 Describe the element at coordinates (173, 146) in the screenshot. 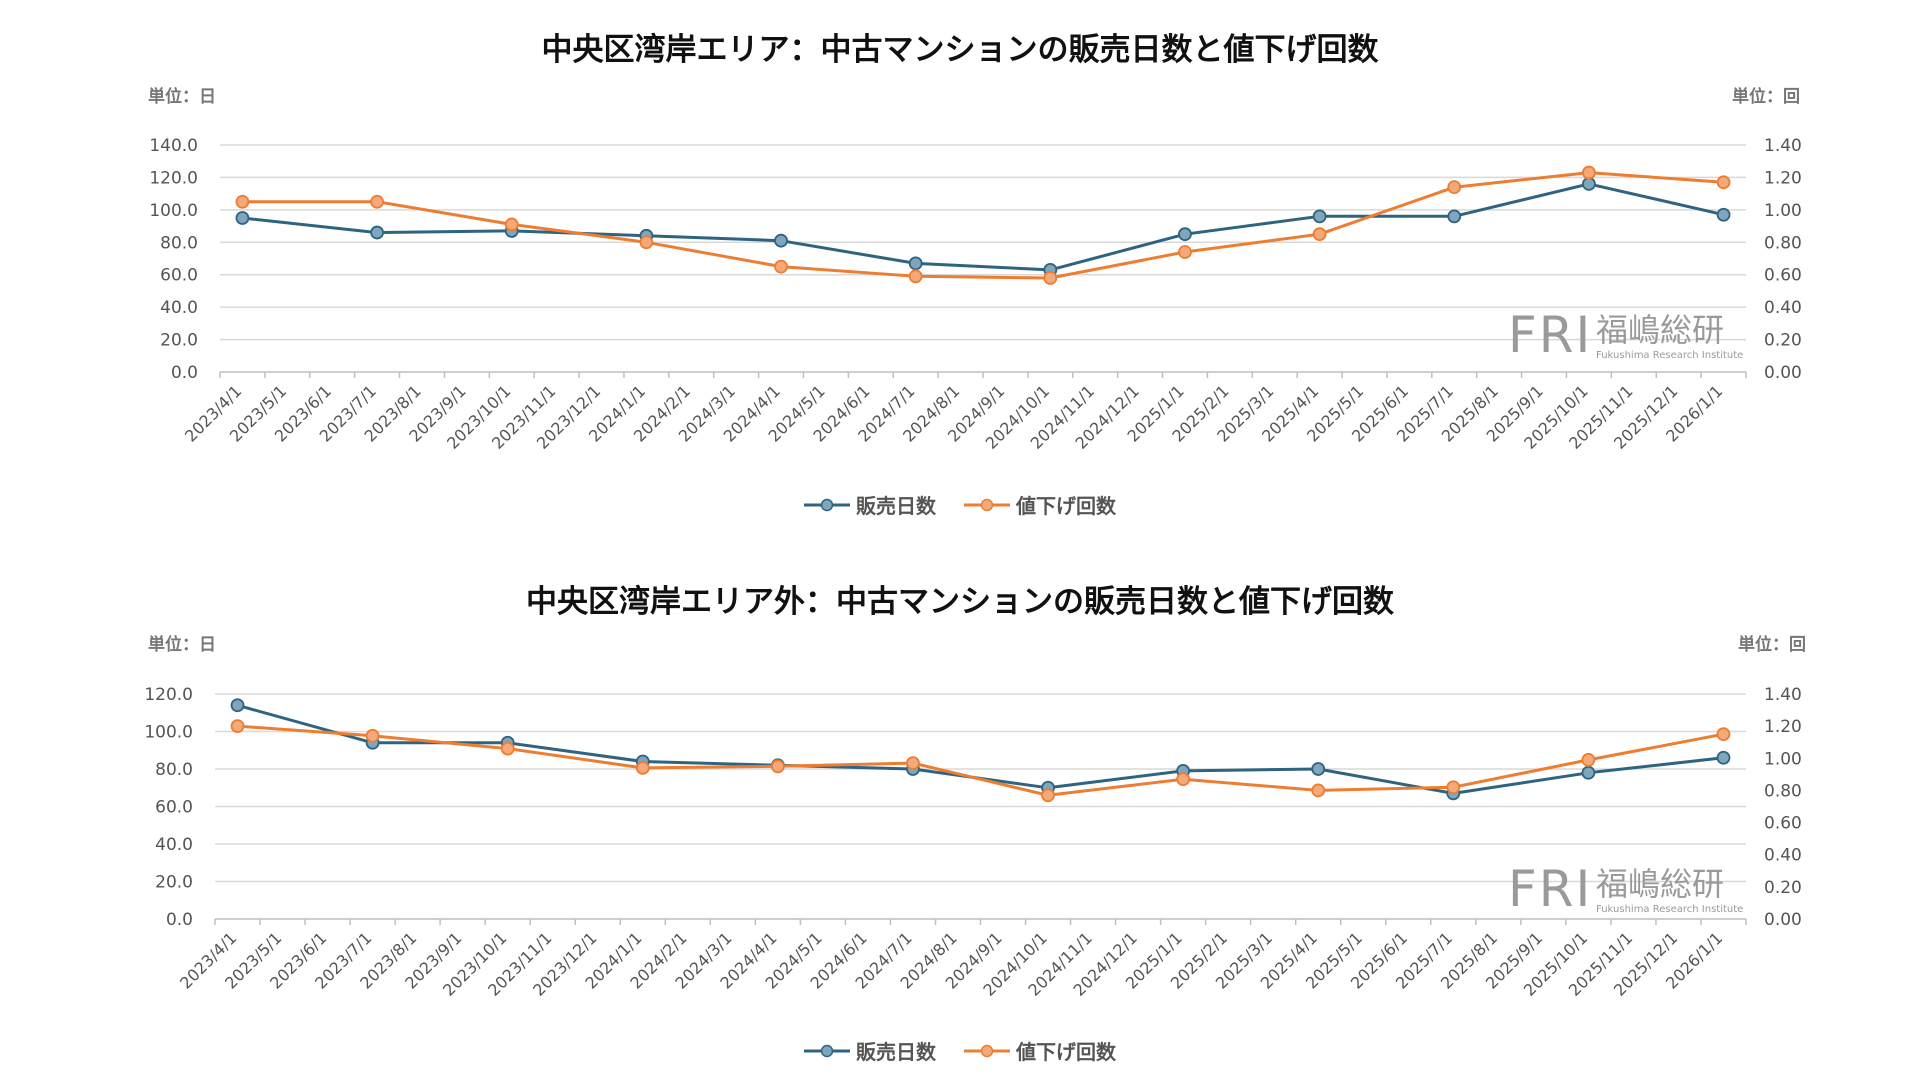

I see `y-left-tick-label: 140.0` at that location.